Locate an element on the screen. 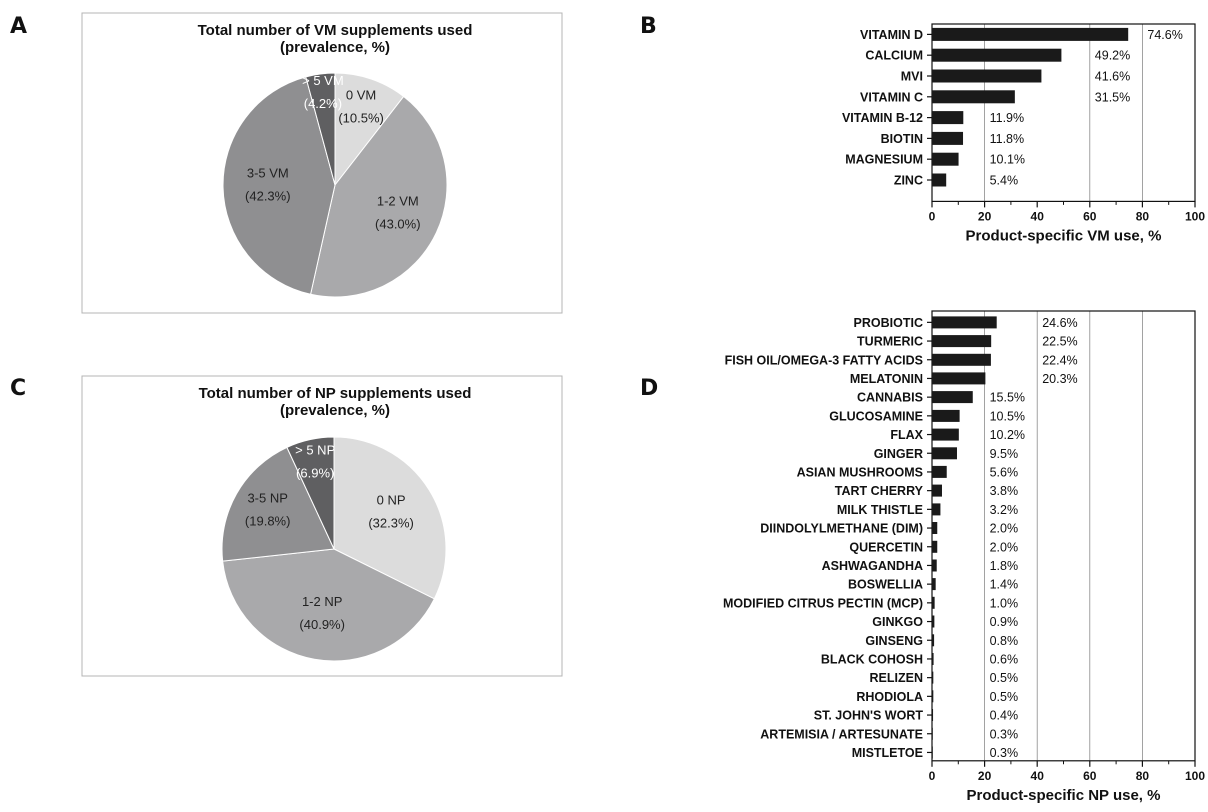 Image resolution: width=1208 pixels, height=812 pixels. x-tick-label: 0 is located at coordinates (932, 216).